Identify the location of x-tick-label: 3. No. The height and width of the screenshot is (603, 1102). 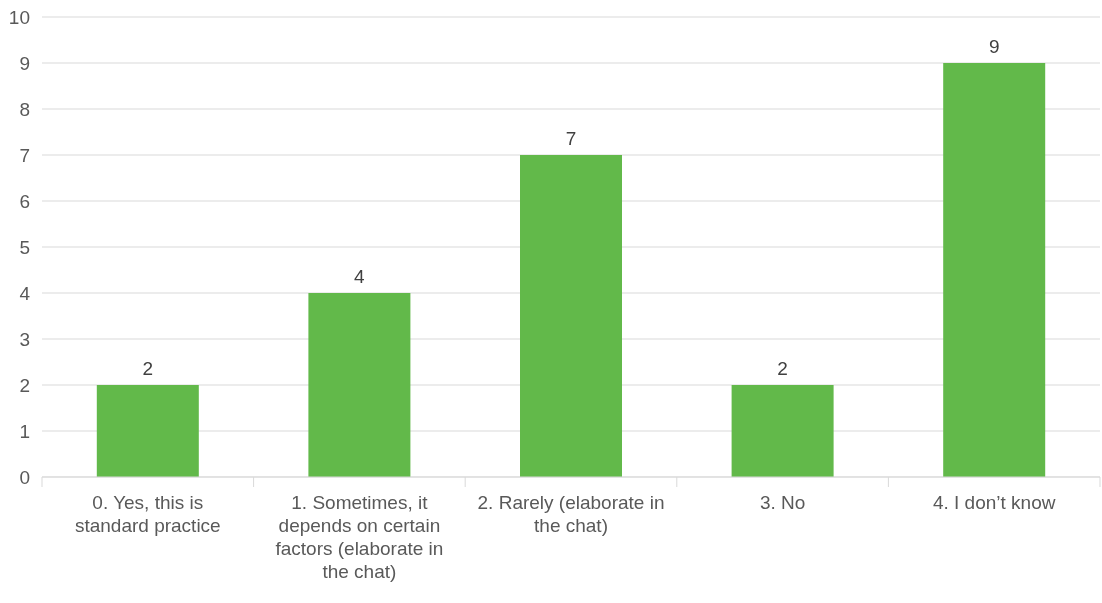
(782, 502).